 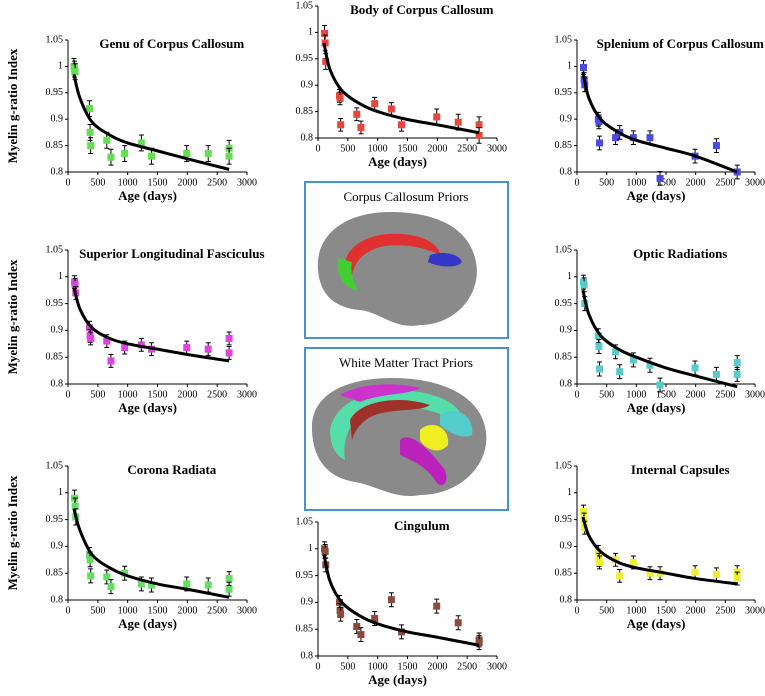 What do you see at coordinates (406, 362) in the screenshot?
I see `image-caption: White Matter Tract Priors` at bounding box center [406, 362].